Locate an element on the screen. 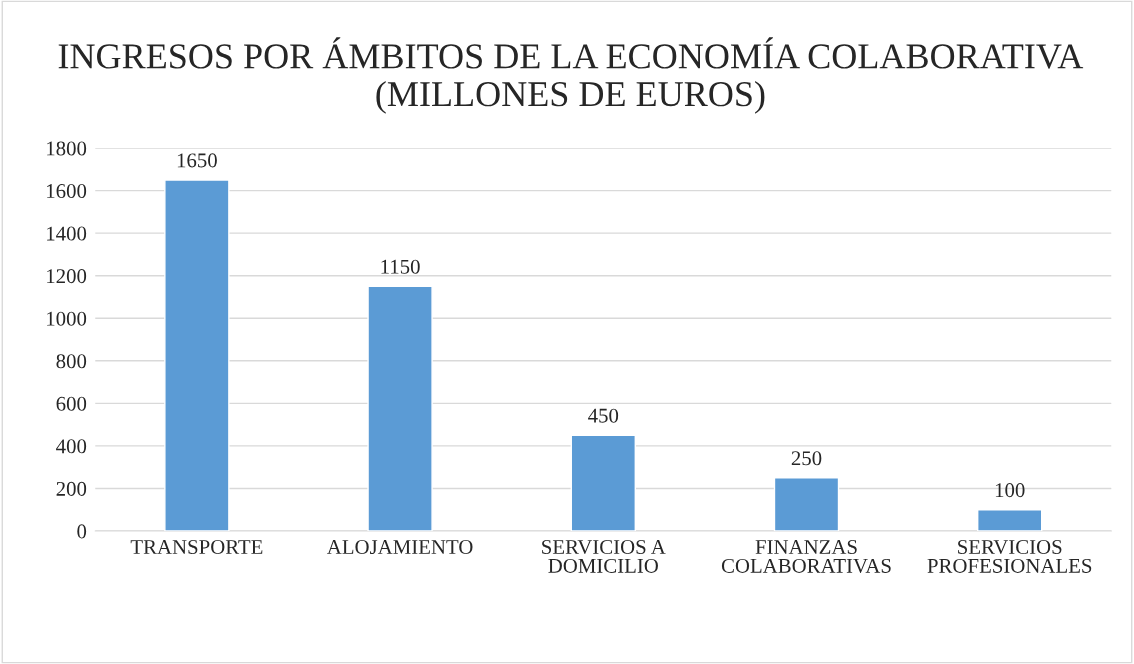 This screenshot has width=1134, height=664. data-label: 100 is located at coordinates (1010, 490).